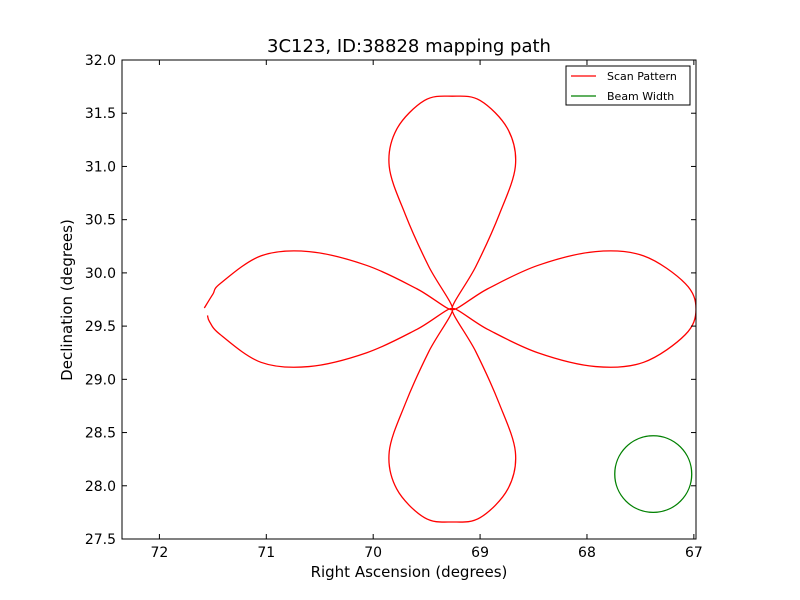  What do you see at coordinates (587, 553) in the screenshot?
I see `x-tick-label: 68` at bounding box center [587, 553].